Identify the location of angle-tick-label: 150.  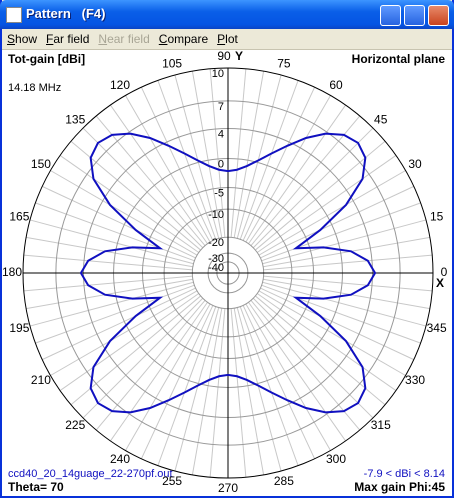
(41, 164).